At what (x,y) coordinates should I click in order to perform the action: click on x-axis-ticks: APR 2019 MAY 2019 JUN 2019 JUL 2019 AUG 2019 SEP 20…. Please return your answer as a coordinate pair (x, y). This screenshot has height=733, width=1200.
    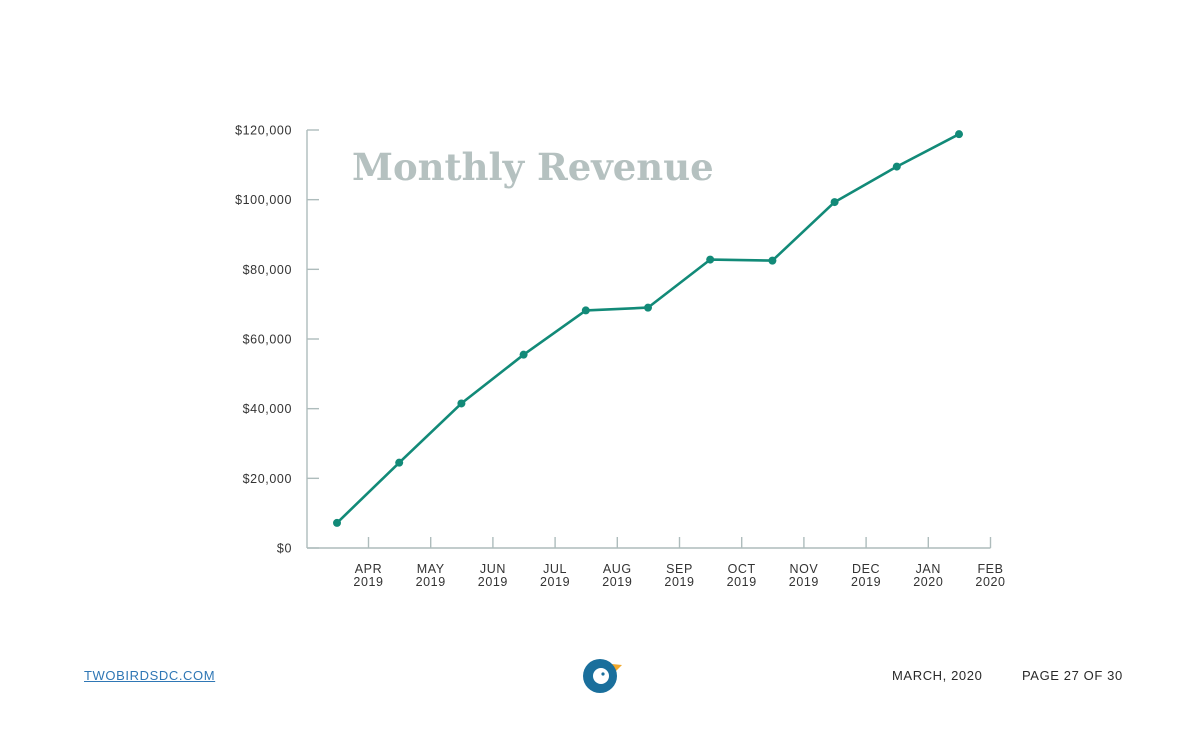
    Looking at the image, I should click on (679, 563).